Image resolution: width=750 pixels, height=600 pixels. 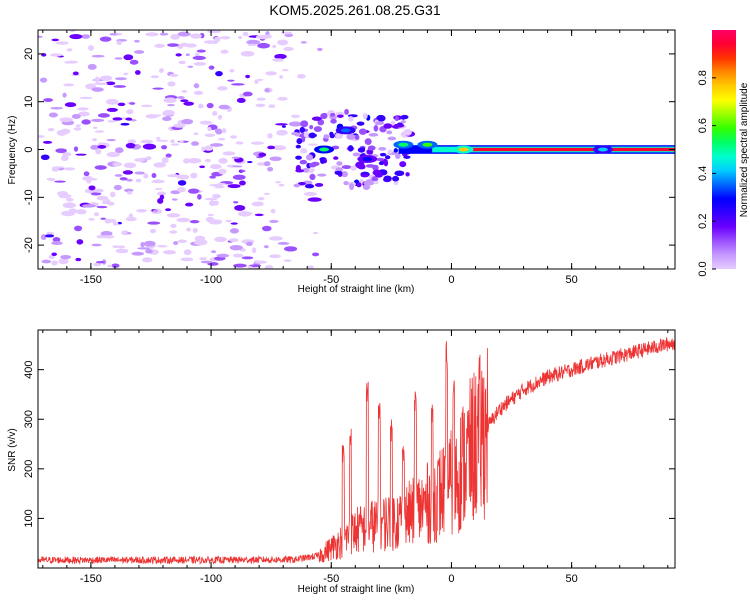 I want to click on y-tick-label: 10, so click(x=29, y=102).